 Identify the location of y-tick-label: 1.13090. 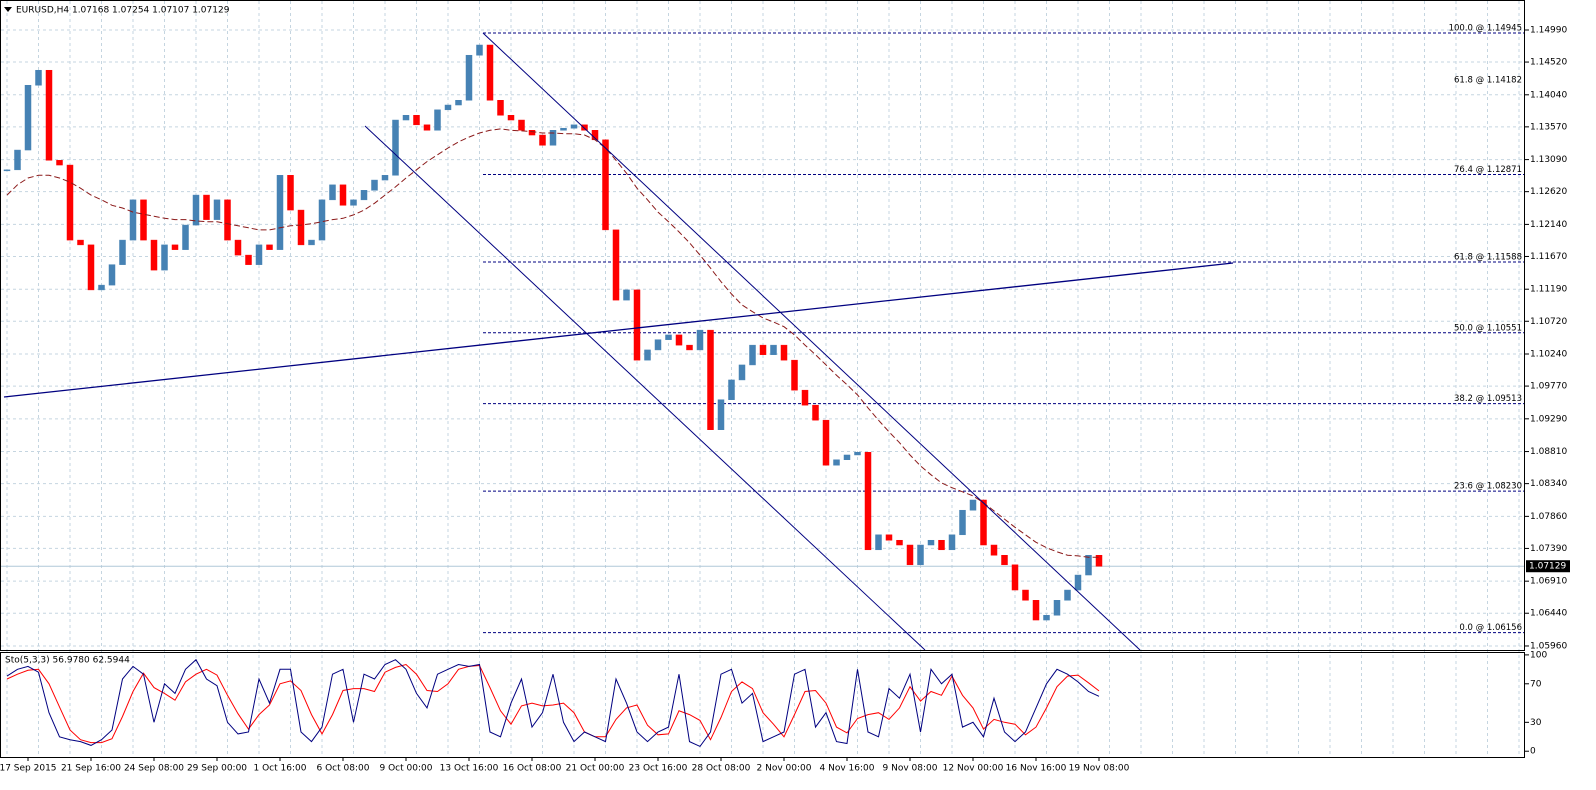
(1548, 160).